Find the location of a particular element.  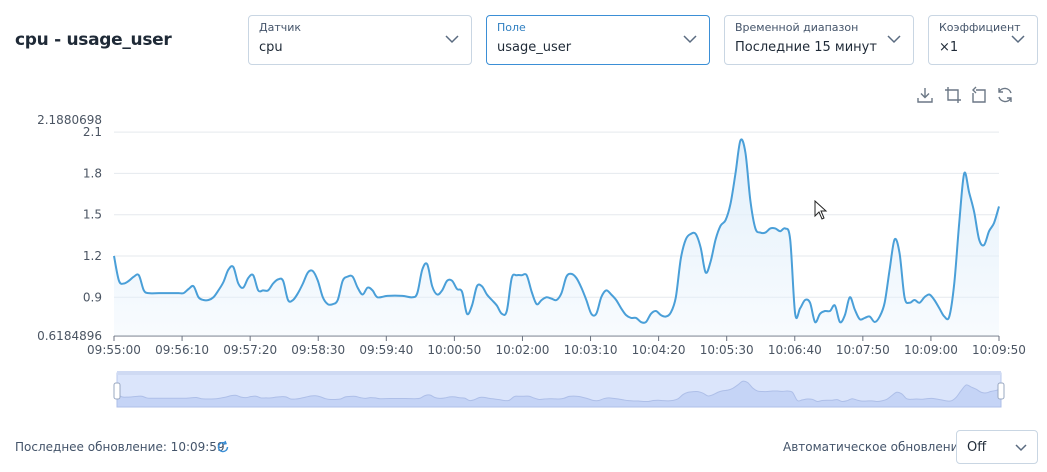

x-tick-label: 10:00:50 is located at coordinates (454, 350).